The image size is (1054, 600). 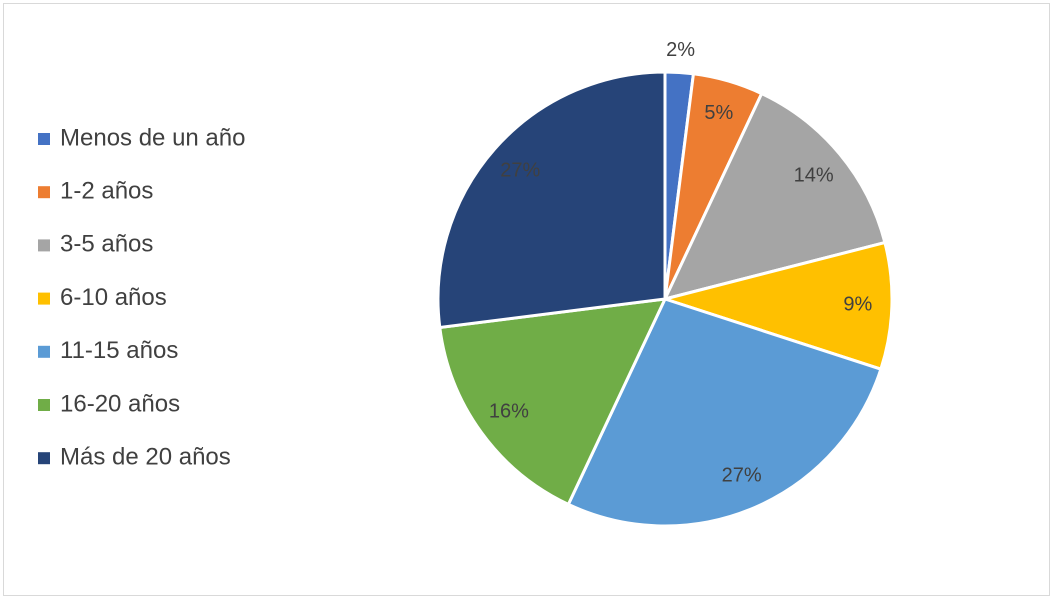 I want to click on legend-label: Menos de un año, so click(x=152, y=137).